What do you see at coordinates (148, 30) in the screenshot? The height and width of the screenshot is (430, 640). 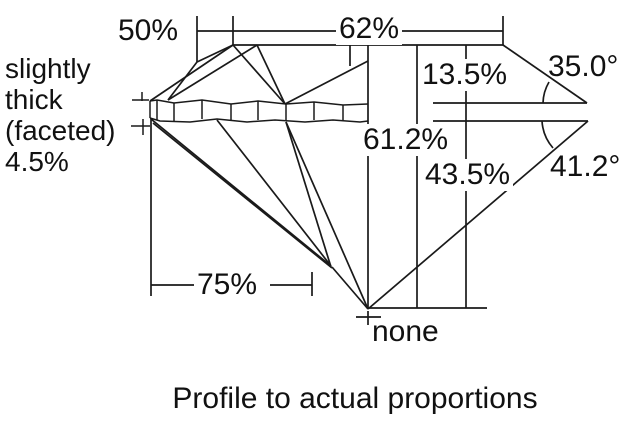 I see `star-length-label: 50%` at bounding box center [148, 30].